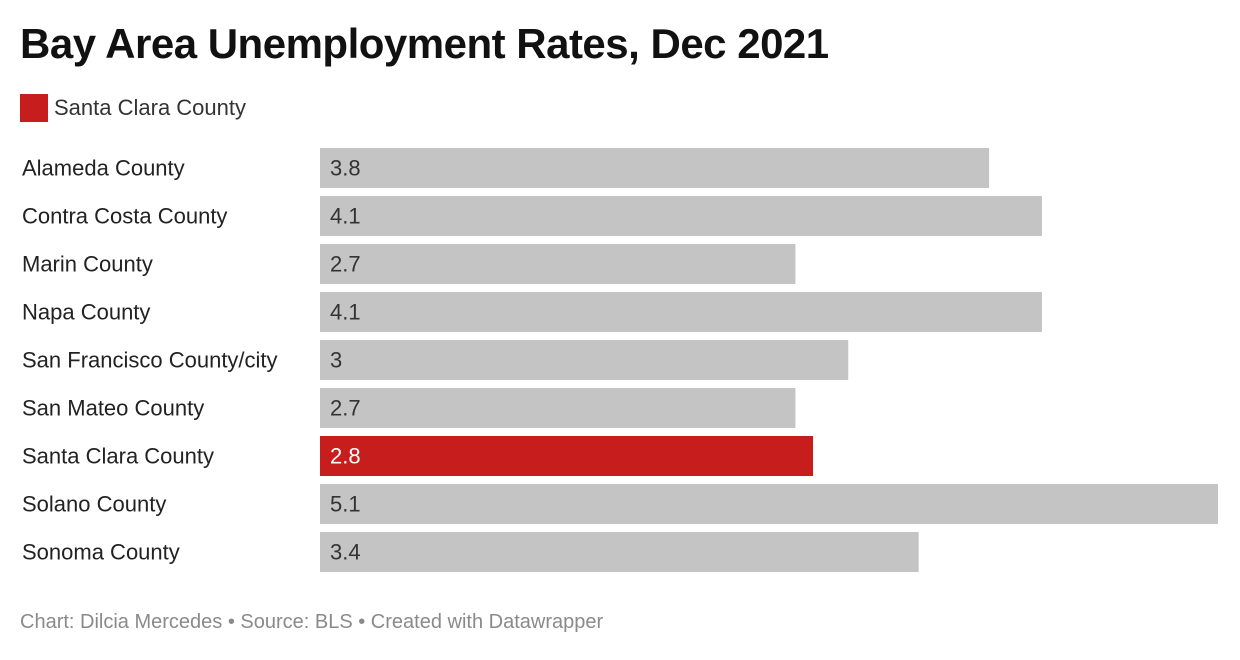  Describe the element at coordinates (567, 456) in the screenshot. I see `bar-highlight` at that location.